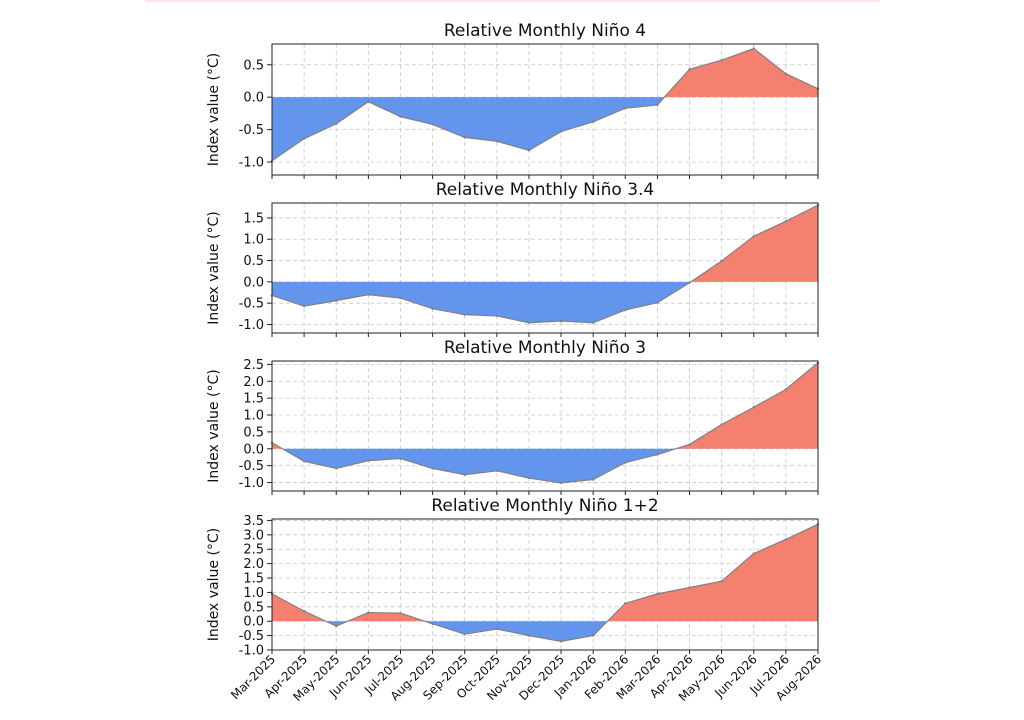 This screenshot has height=720, width=1024. I want to click on chart-title: Relative Monthly Niño 1+2, so click(544, 506).